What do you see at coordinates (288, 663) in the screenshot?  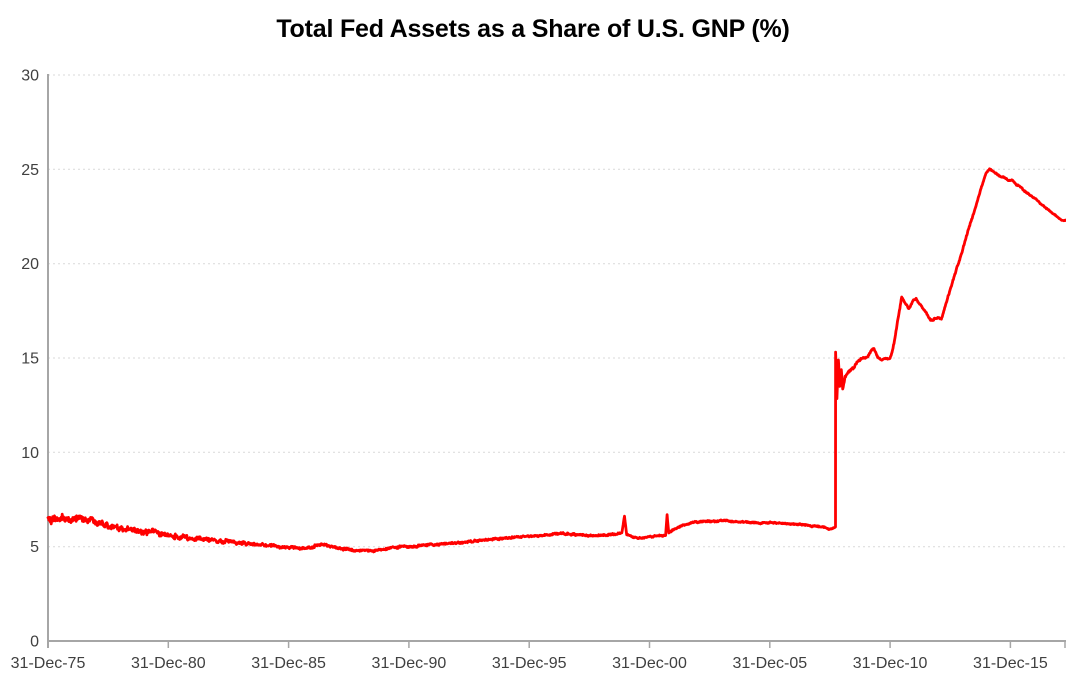 I see `x-tick-label: 31-Dec-85` at bounding box center [288, 663].